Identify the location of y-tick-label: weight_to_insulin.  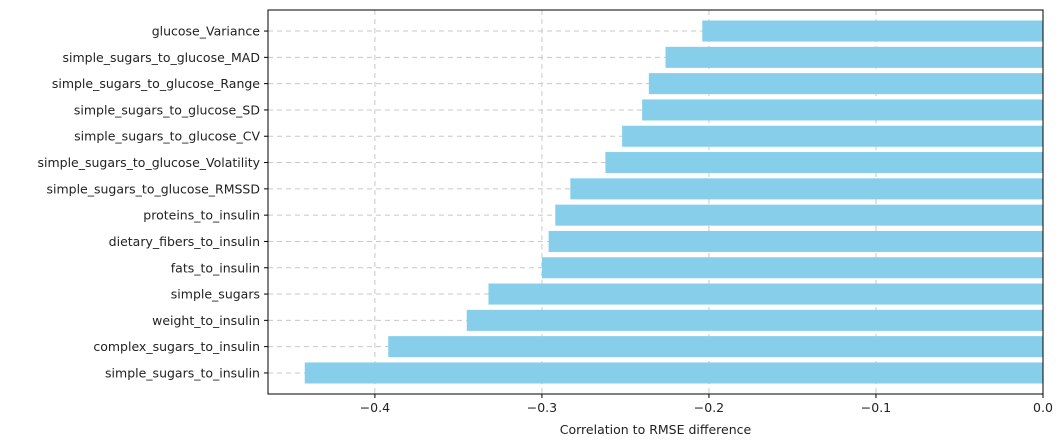
(206, 320).